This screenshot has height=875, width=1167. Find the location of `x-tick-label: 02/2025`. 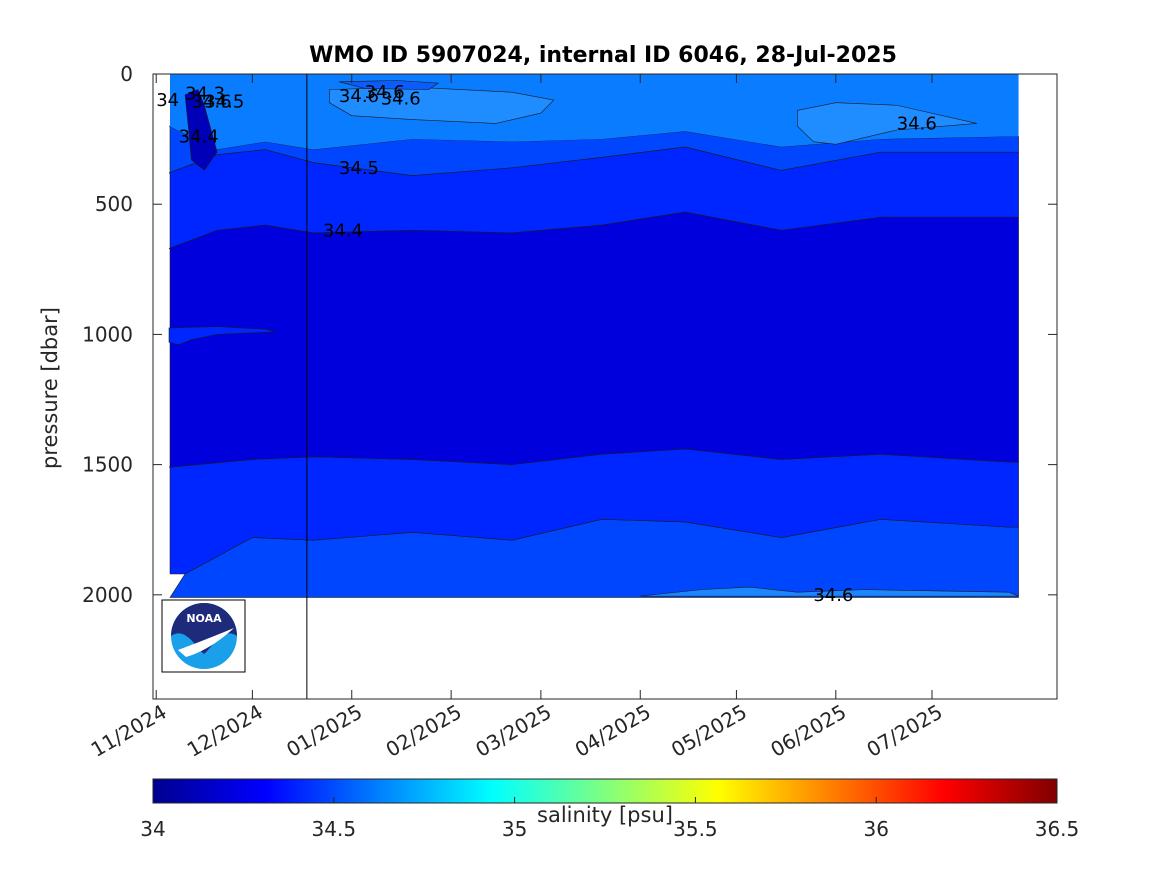

x-tick-label: 02/2025 is located at coordinates (424, 731).